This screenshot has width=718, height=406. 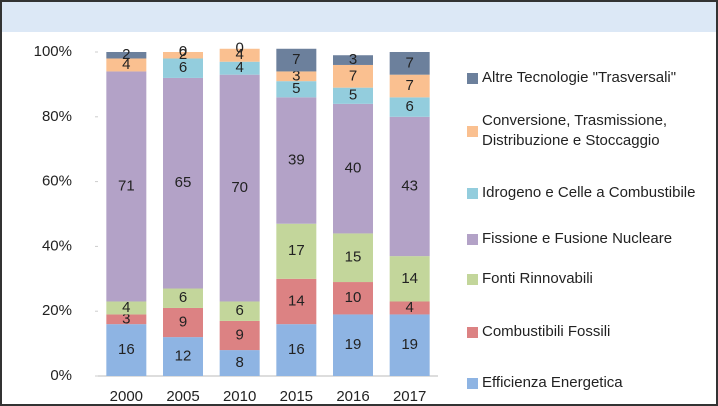 I want to click on data-label: 65, so click(x=183, y=182).